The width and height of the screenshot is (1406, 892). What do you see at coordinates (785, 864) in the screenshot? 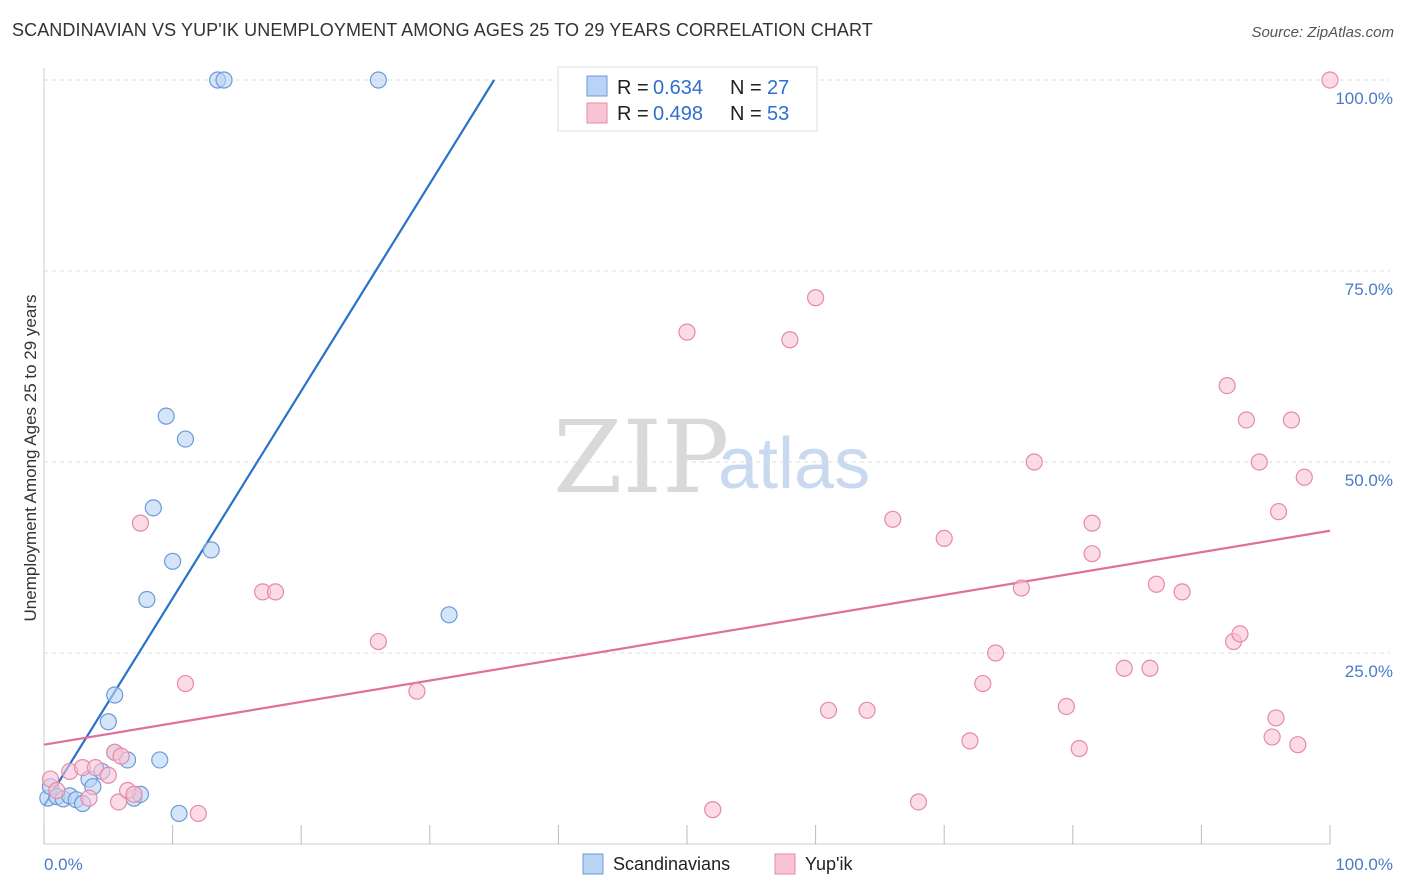
I see `bottom-legend-swatch-yupik` at bounding box center [785, 864].